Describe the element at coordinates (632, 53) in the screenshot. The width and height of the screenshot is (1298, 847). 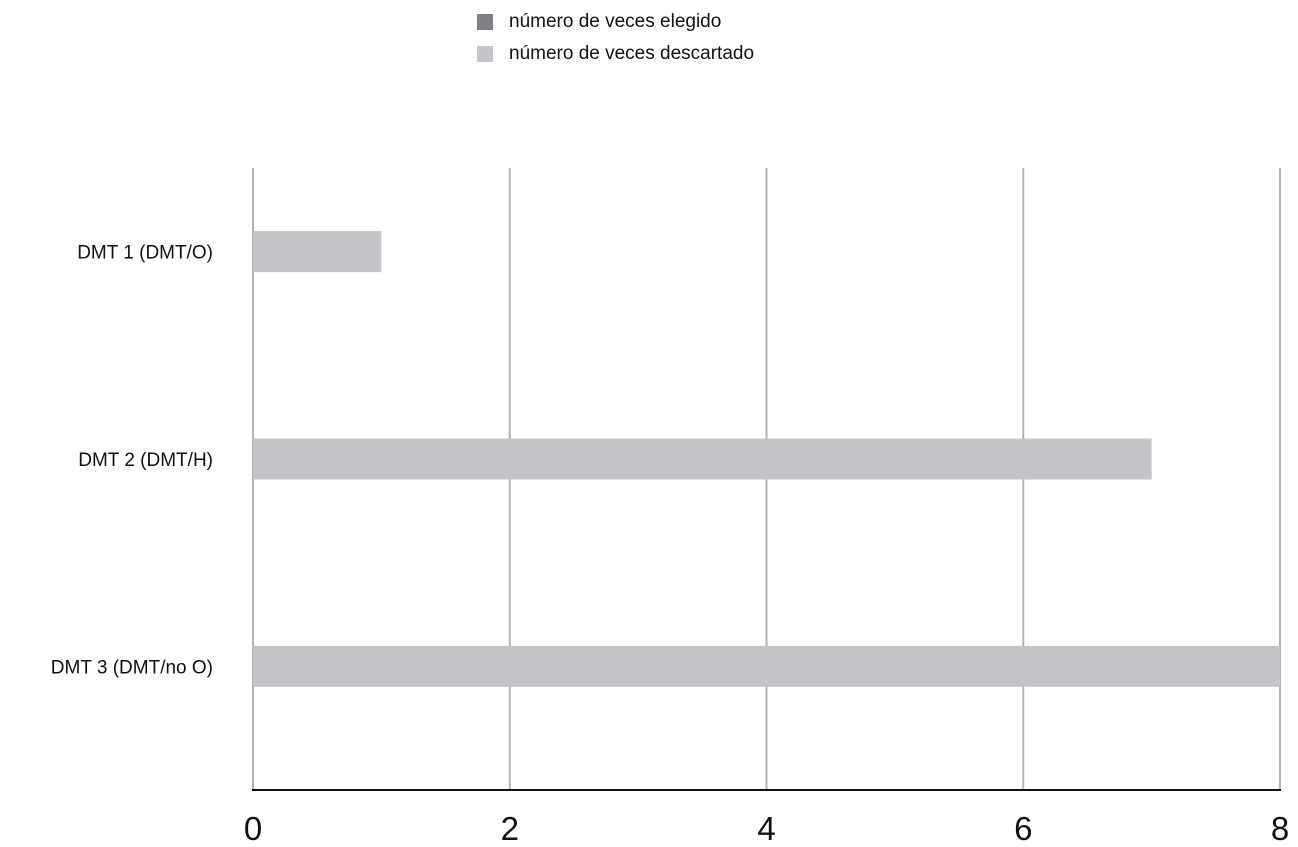
I see `legend-label-descartado: número de veces descartado` at that location.